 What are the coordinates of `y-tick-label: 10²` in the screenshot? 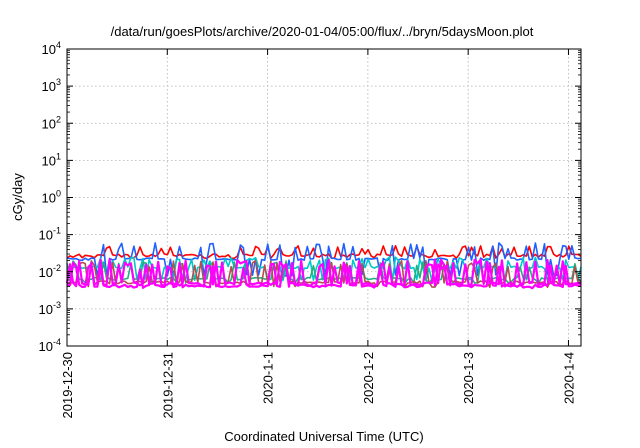 It's located at (51, 122).